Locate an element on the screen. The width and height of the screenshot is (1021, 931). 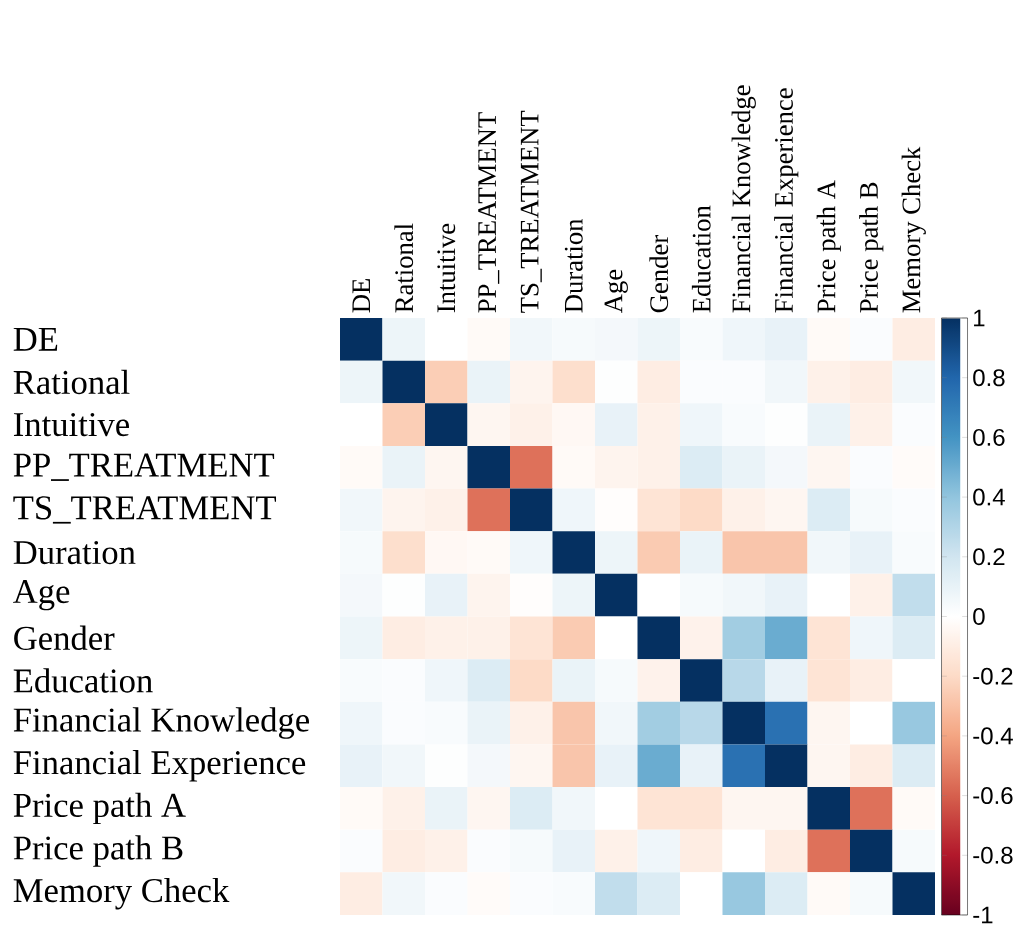
x-tick-label: Gender is located at coordinates (659, 274).